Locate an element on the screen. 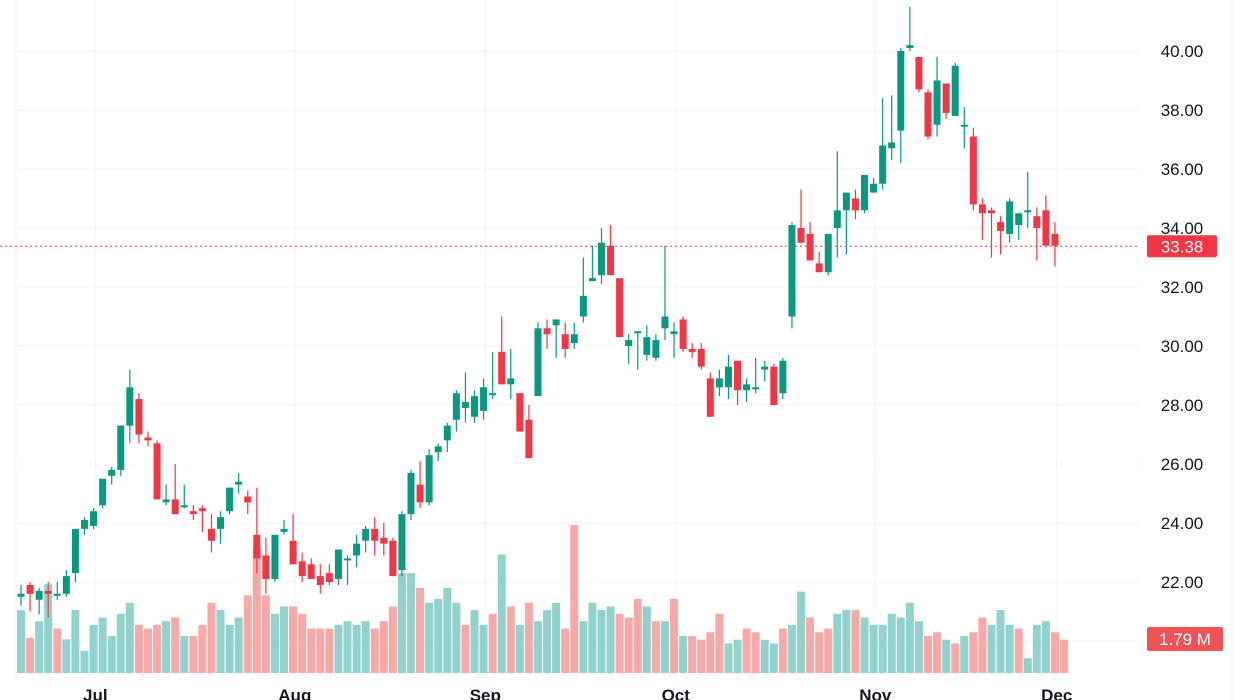 The image size is (1245, 700). price-tick-label: 36.00 is located at coordinates (1182, 169).